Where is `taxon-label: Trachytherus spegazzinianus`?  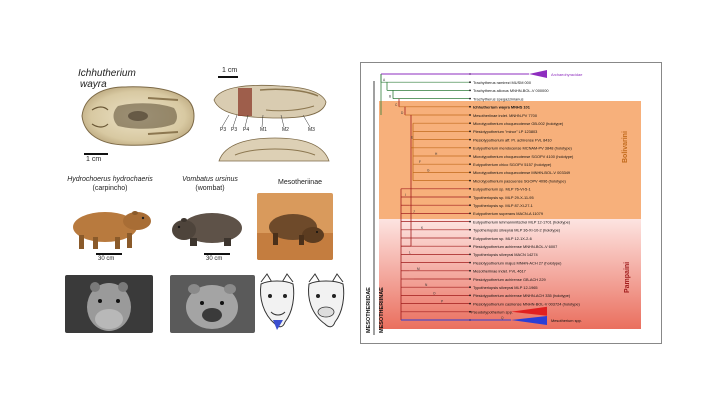 taxon-label: Trachytherus spegazzinianus is located at coordinates (498, 98).